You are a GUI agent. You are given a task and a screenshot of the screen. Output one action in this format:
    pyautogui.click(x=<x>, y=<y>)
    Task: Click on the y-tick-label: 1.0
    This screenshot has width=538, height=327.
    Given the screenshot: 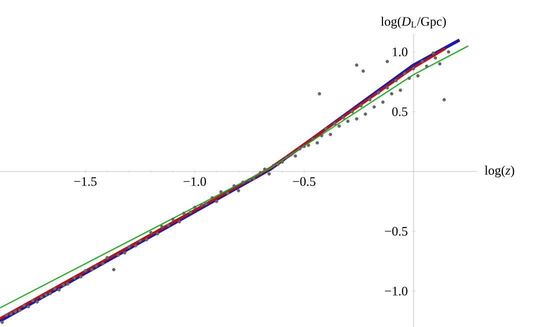 What is the action you would take?
    pyautogui.click(x=400, y=52)
    